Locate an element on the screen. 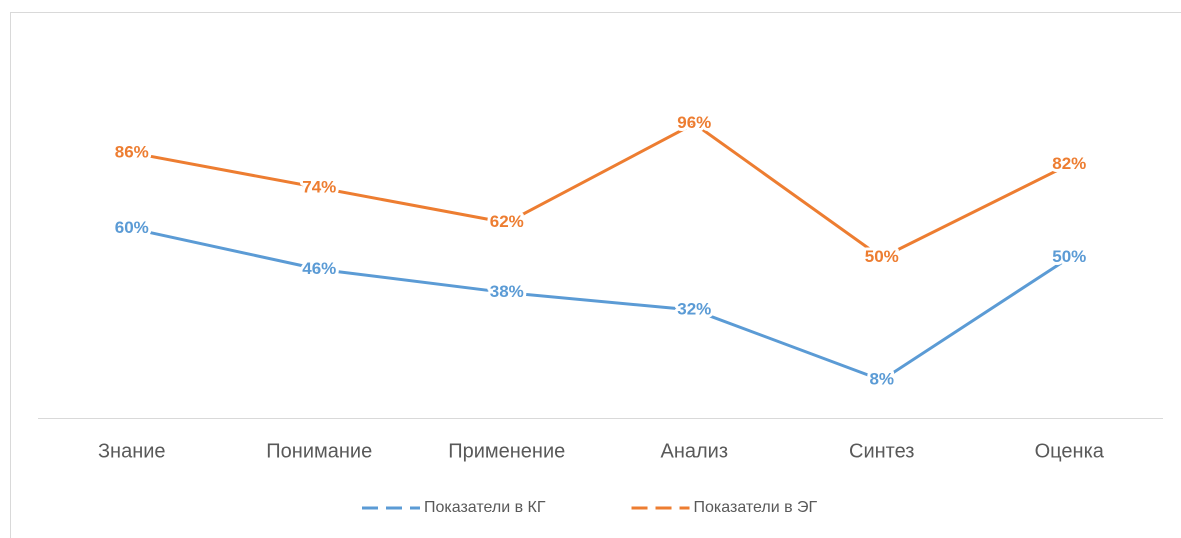 This screenshot has height=538, width=1181. x-tick-label: Оценка is located at coordinates (1070, 451).